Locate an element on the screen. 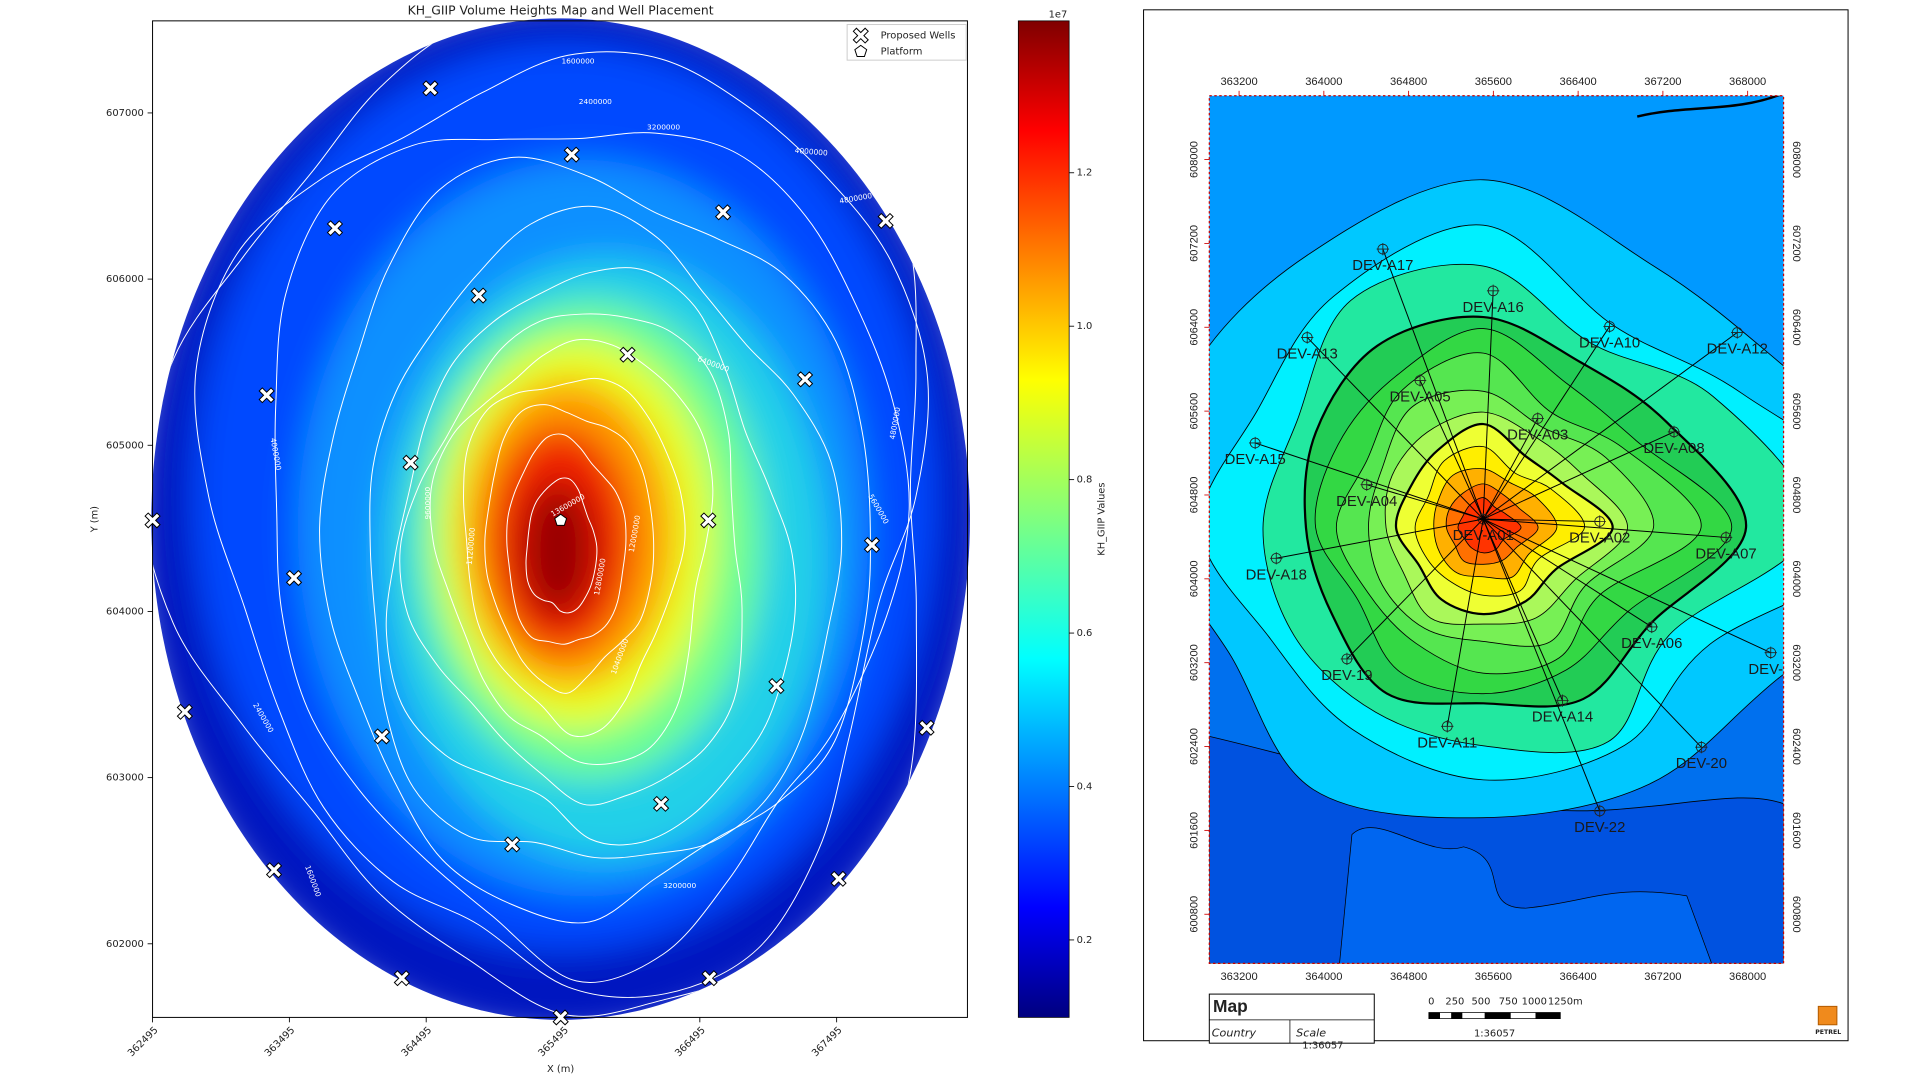 This screenshot has width=1920, height=1080. colorbar-offset: 1e7 is located at coordinates (1058, 15).